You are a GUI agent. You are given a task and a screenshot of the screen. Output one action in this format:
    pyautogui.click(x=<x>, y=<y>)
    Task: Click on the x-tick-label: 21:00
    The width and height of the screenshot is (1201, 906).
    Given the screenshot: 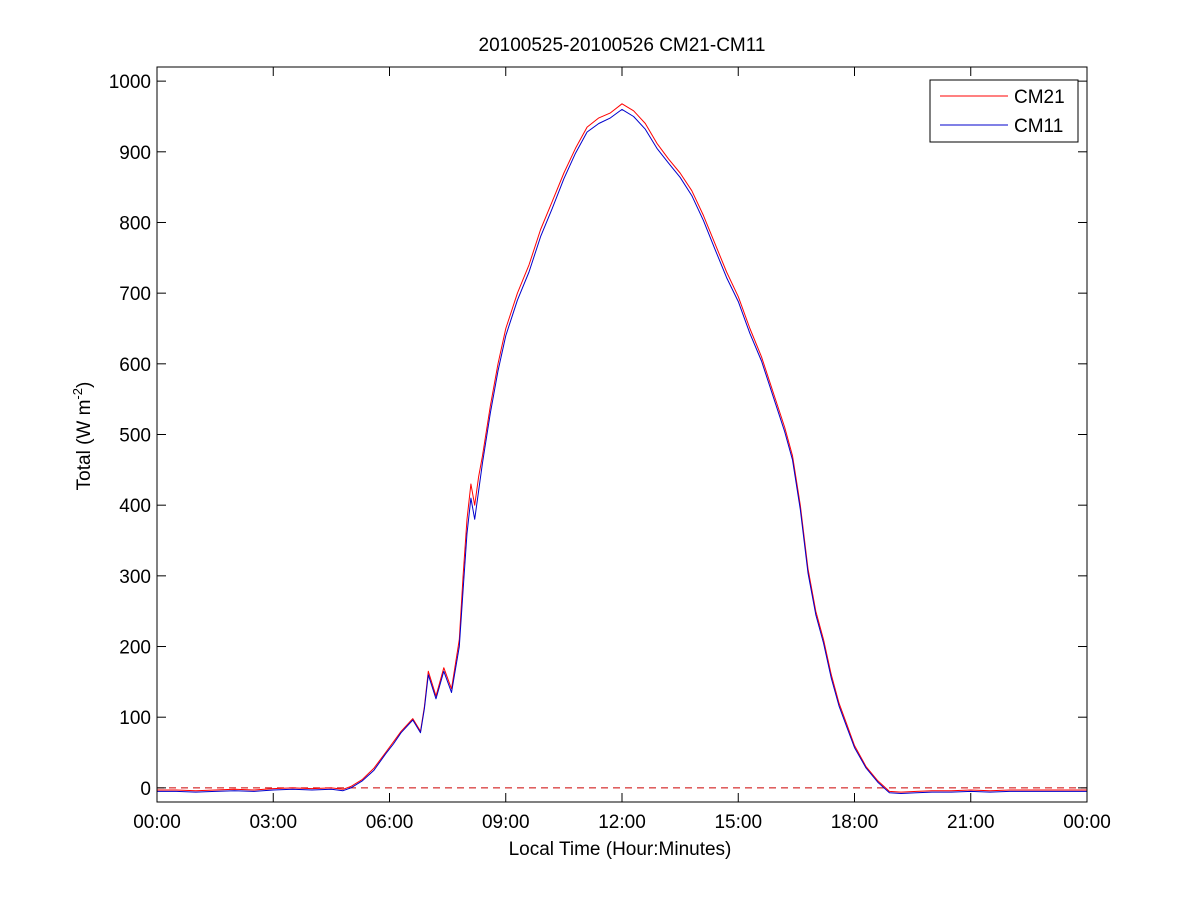 What is the action you would take?
    pyautogui.click(x=971, y=822)
    